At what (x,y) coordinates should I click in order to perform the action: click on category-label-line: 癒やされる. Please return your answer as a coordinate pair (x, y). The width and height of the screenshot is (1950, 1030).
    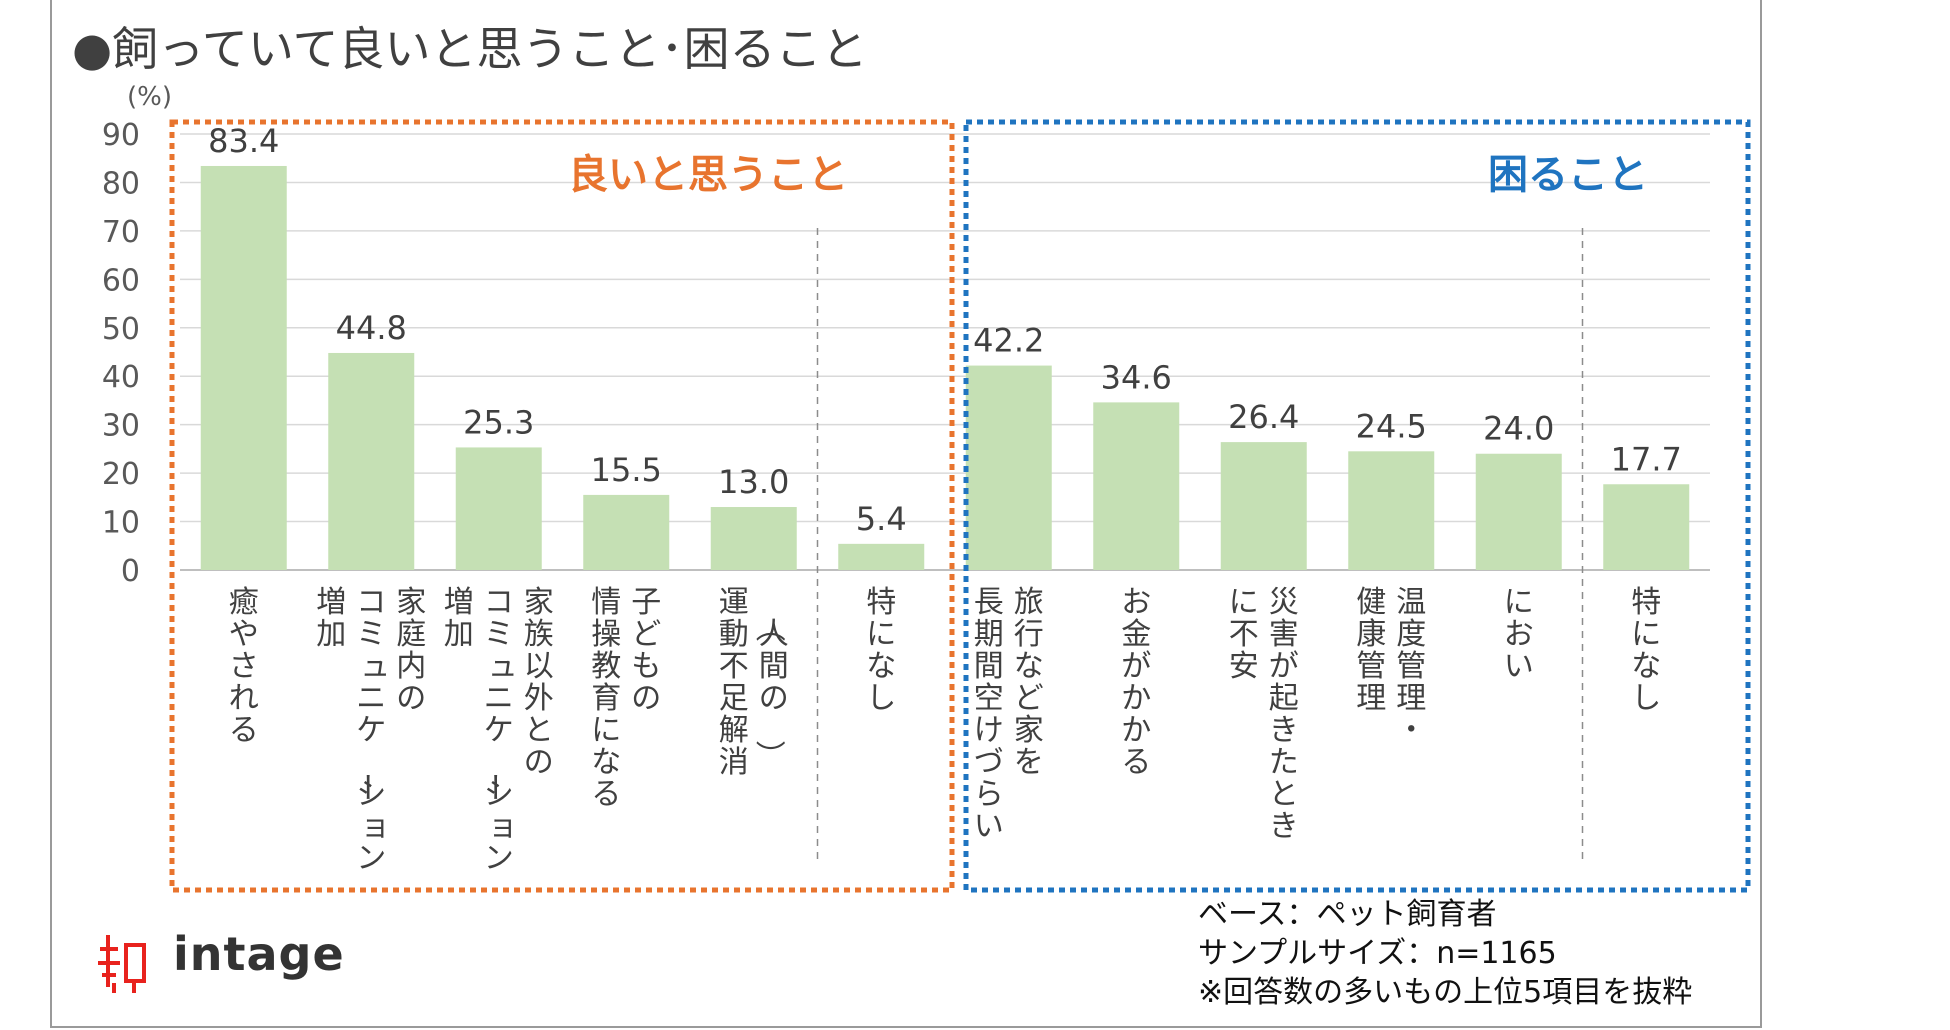
    Looking at the image, I should click on (244, 666).